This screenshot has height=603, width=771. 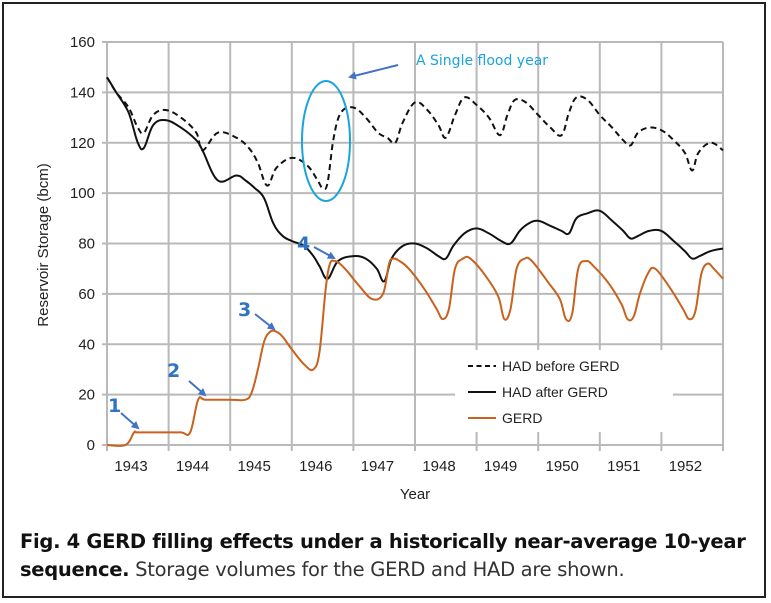 I want to click on legend-label-had-after: HAD after GERD, so click(x=555, y=392).